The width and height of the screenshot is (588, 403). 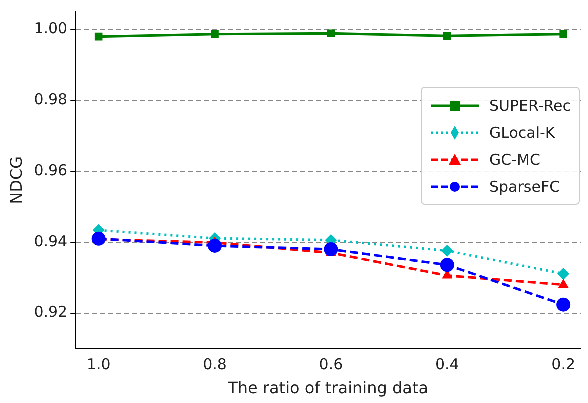 What do you see at coordinates (51, 241) in the screenshot?
I see `y-tick-label: 0.94` at bounding box center [51, 241].